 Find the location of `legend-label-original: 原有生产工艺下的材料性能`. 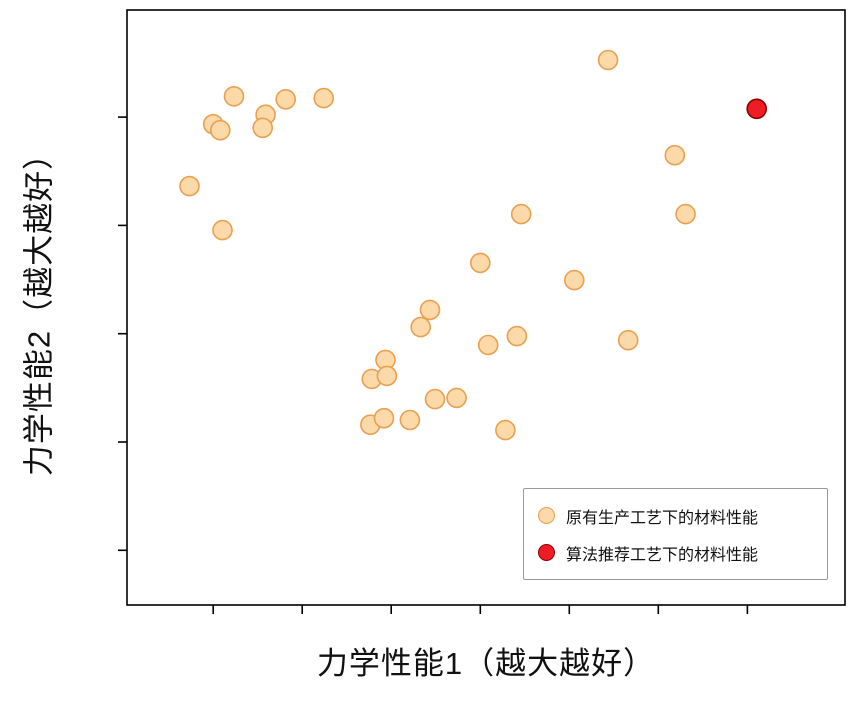

legend-label-original: 原有生产工艺下的材料性能 is located at coordinates (662, 518).